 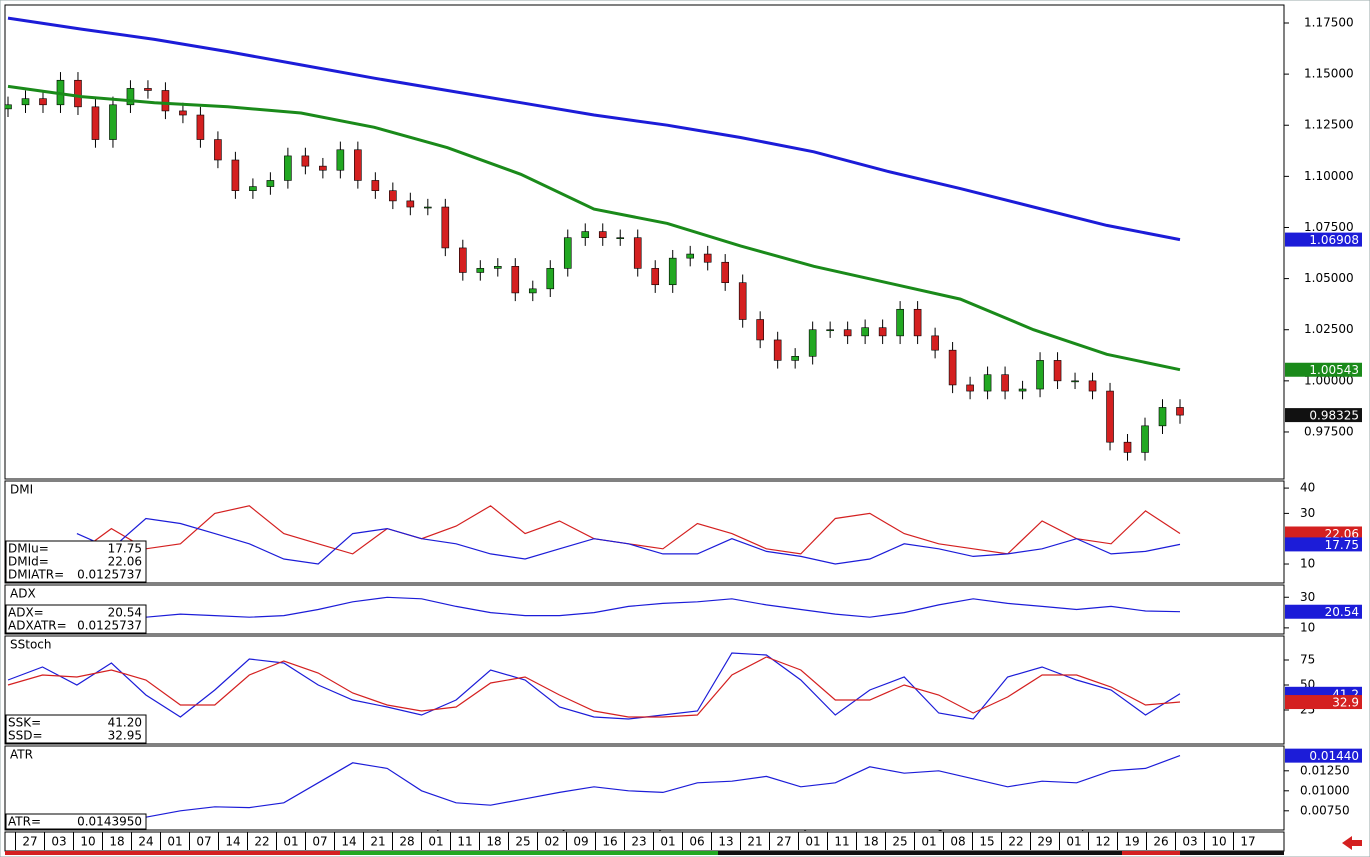 What do you see at coordinates (1044, 842) in the screenshot?
I see `x-tick-label: 29` at bounding box center [1044, 842].